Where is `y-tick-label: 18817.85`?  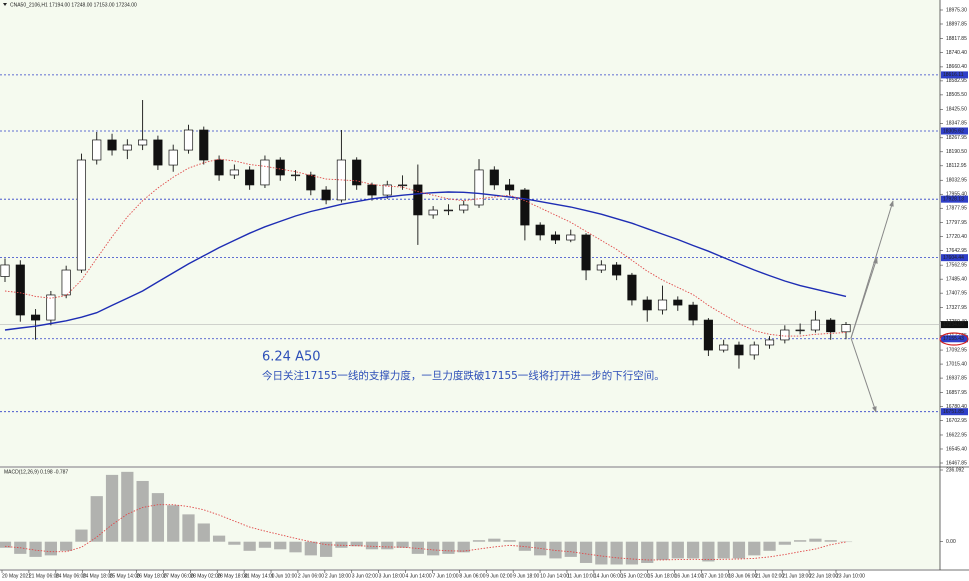
y-tick-label: 18817.85 is located at coordinates (956, 39).